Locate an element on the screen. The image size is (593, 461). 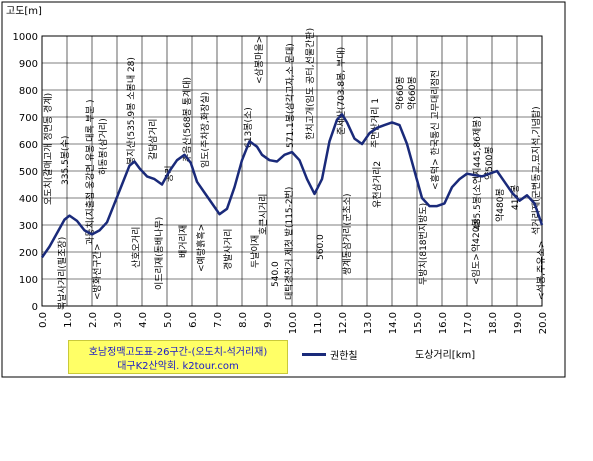
x-tick-label: 11.0 is located at coordinates (318, 323).